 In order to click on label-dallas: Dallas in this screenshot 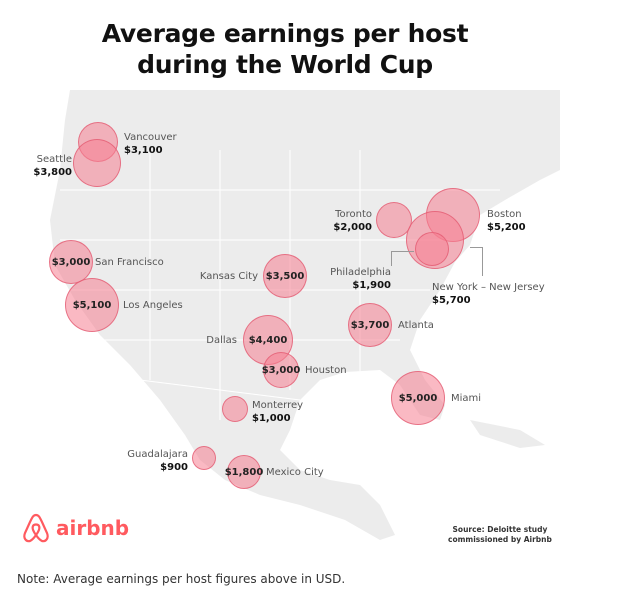, I will do `click(221, 340)`.